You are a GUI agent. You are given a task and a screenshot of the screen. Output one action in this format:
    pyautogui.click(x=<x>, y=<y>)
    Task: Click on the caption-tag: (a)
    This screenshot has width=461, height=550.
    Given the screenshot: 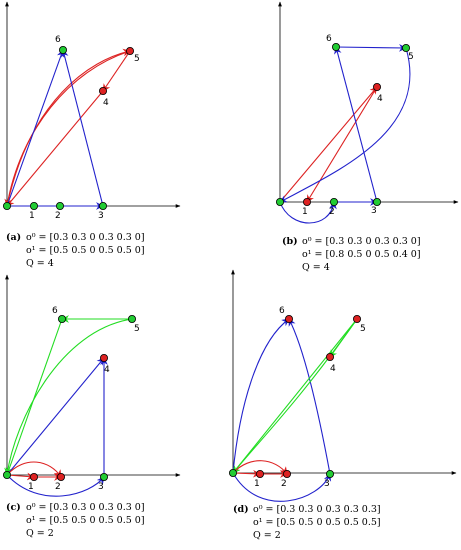 What is the action you would take?
    pyautogui.click(x=13, y=237)
    